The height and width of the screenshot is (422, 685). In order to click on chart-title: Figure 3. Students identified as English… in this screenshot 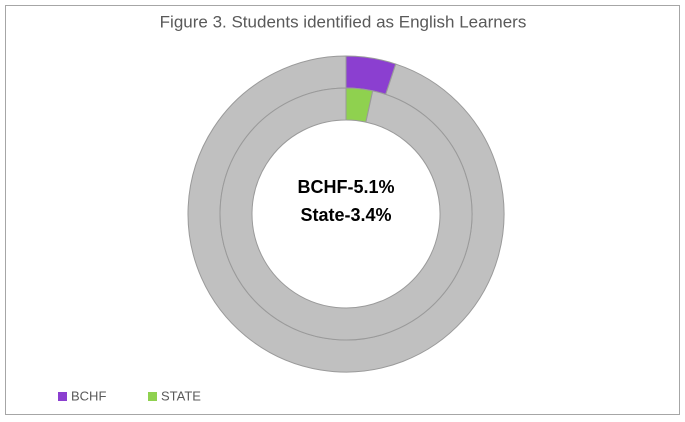, I will do `click(343, 21)`.